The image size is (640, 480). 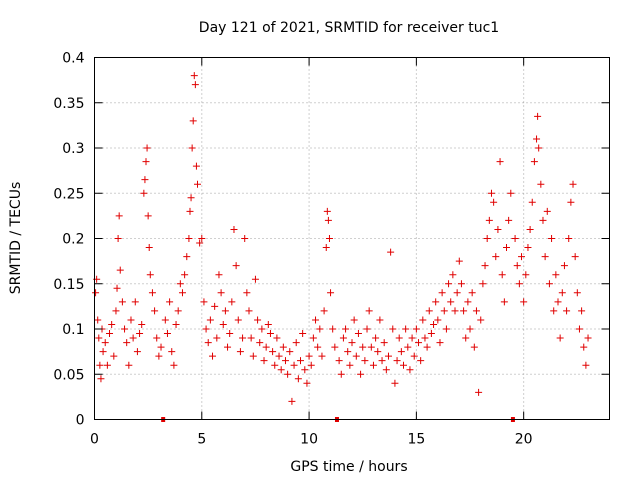 What do you see at coordinates (73, 59) in the screenshot?
I see `y-tick-label: 0.4` at bounding box center [73, 59].